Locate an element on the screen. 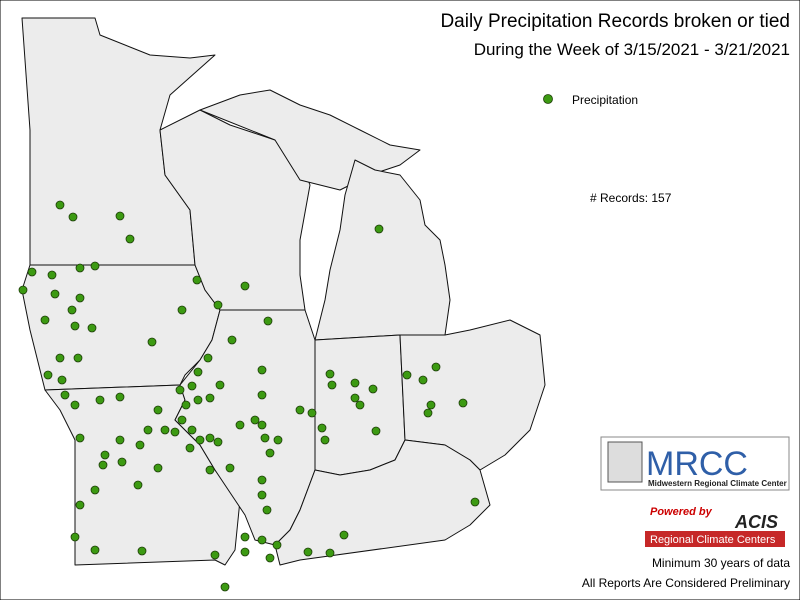 The height and width of the screenshot is (600, 800). records-count: # Records: 157 is located at coordinates (631, 198).